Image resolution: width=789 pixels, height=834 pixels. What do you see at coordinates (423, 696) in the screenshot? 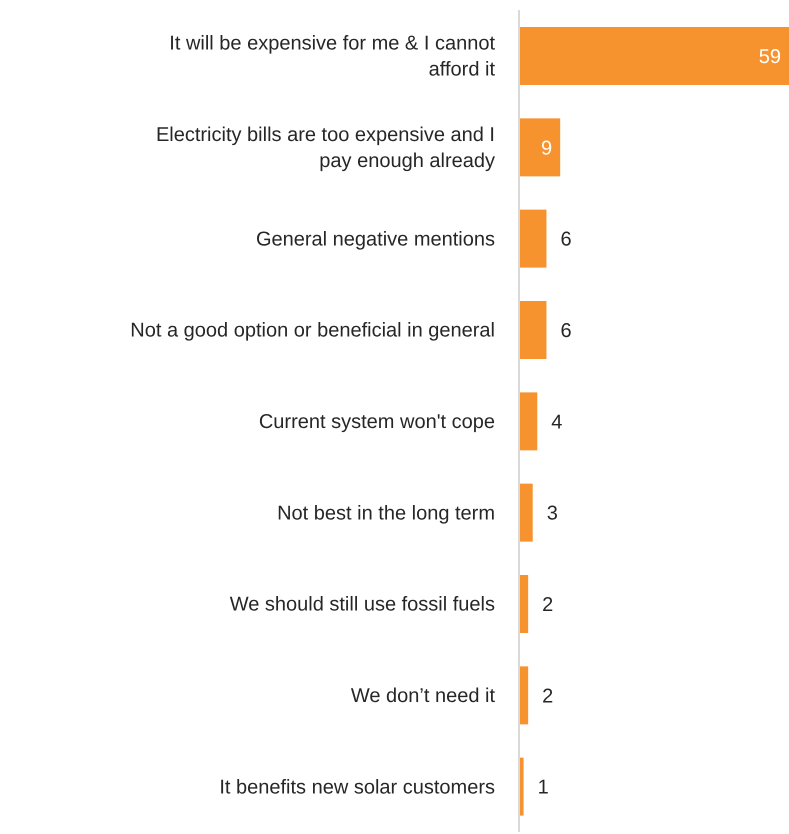
I see `y-tick-label: We don’t need it` at bounding box center [423, 696].